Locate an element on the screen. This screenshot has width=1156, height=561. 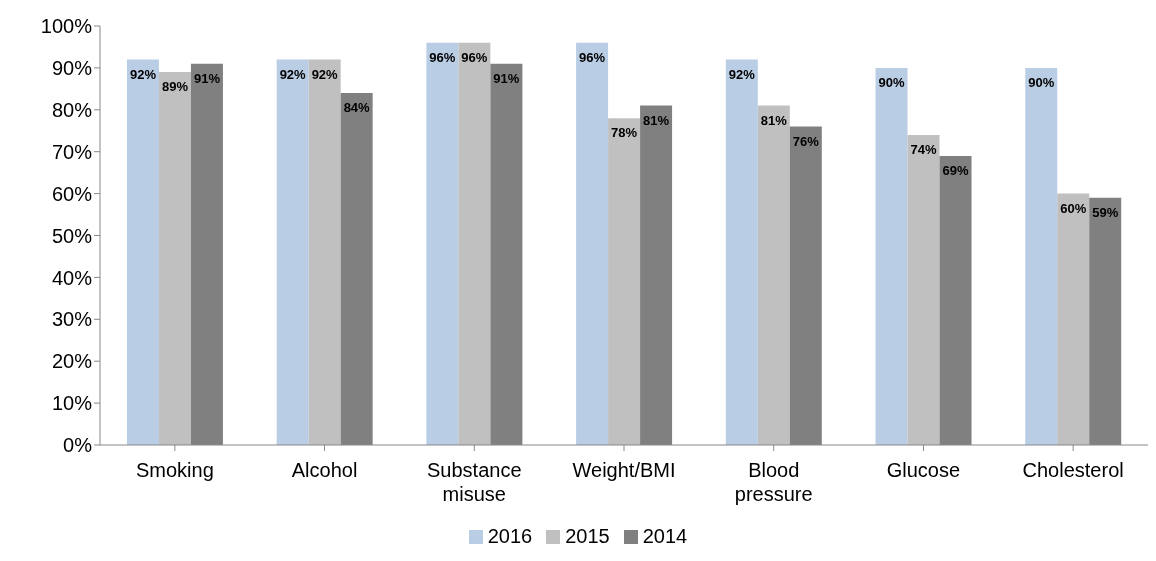
x-tick-label: Weight/BMI is located at coordinates (624, 470).